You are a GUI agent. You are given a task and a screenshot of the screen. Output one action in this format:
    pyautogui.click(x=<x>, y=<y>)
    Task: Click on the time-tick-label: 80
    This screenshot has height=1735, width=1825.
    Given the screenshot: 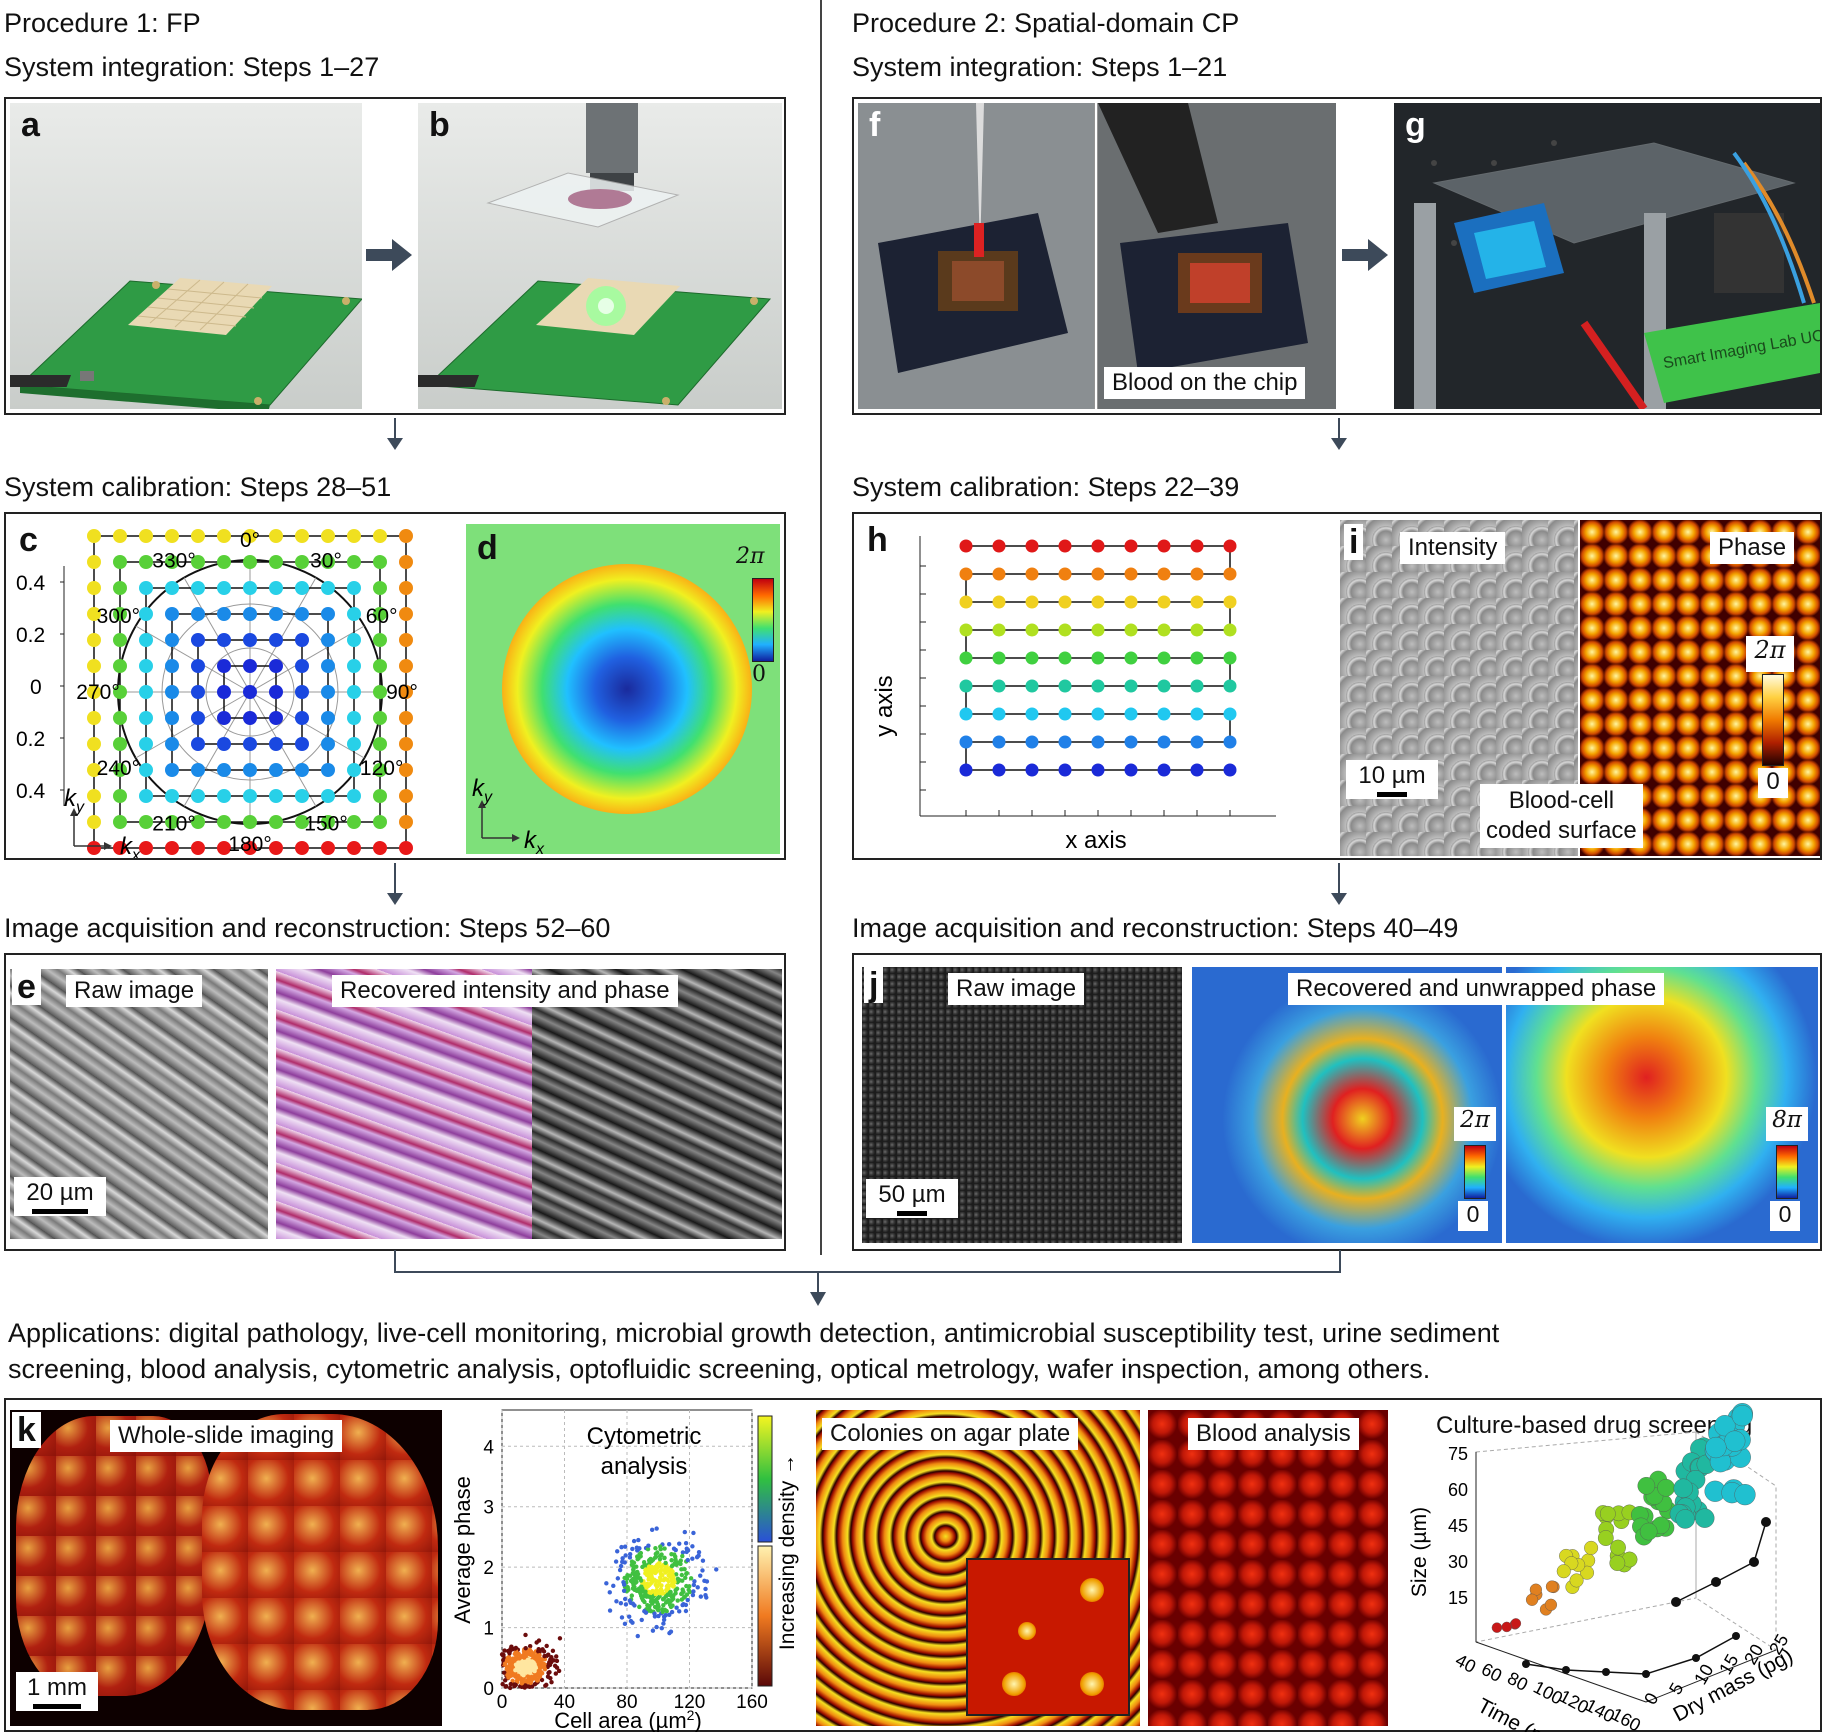 What is the action you would take?
    pyautogui.click(x=1517, y=1681)
    